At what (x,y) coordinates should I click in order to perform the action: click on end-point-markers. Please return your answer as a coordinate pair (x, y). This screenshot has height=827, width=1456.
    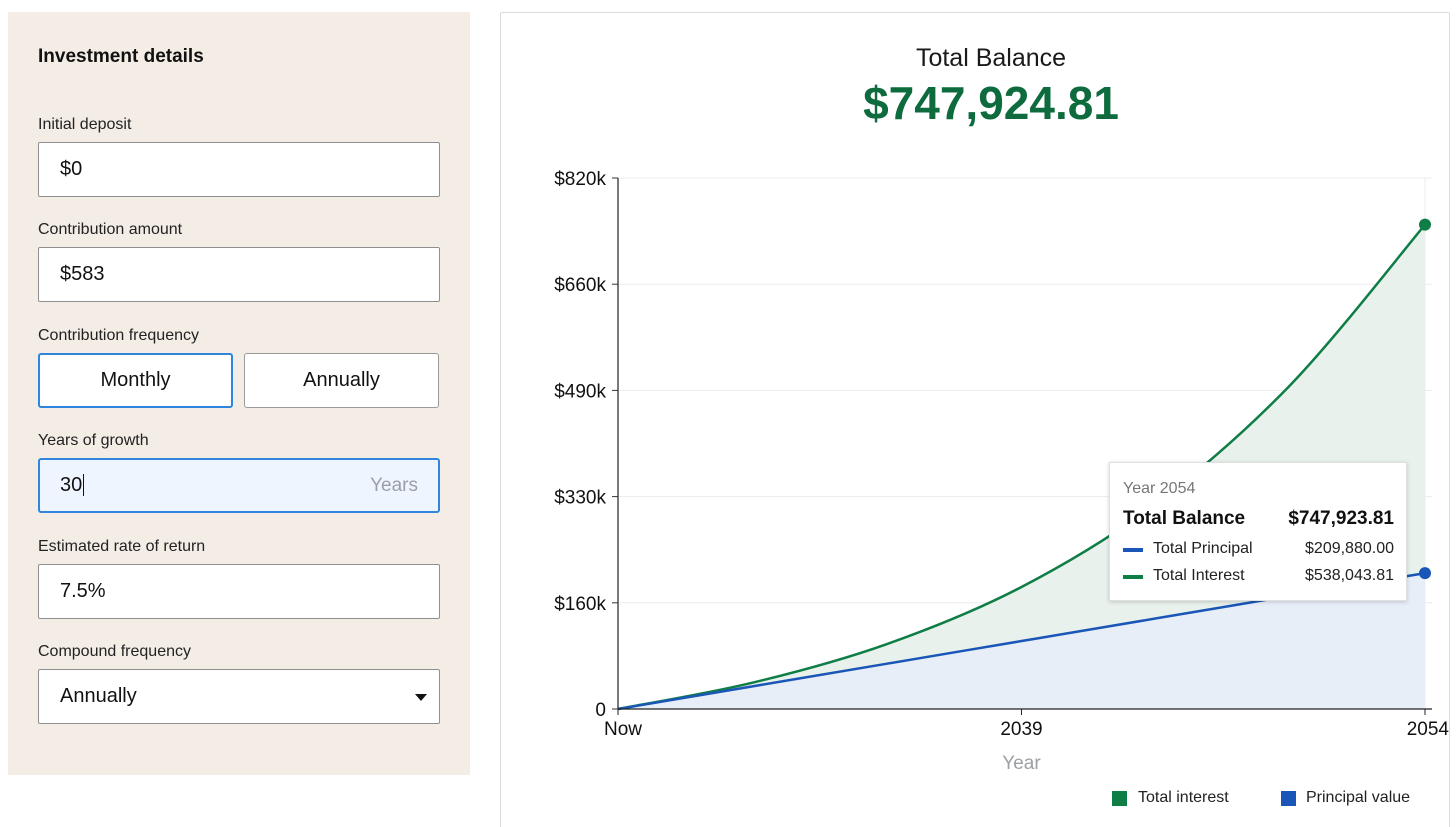
    Looking at the image, I should click on (1425, 399).